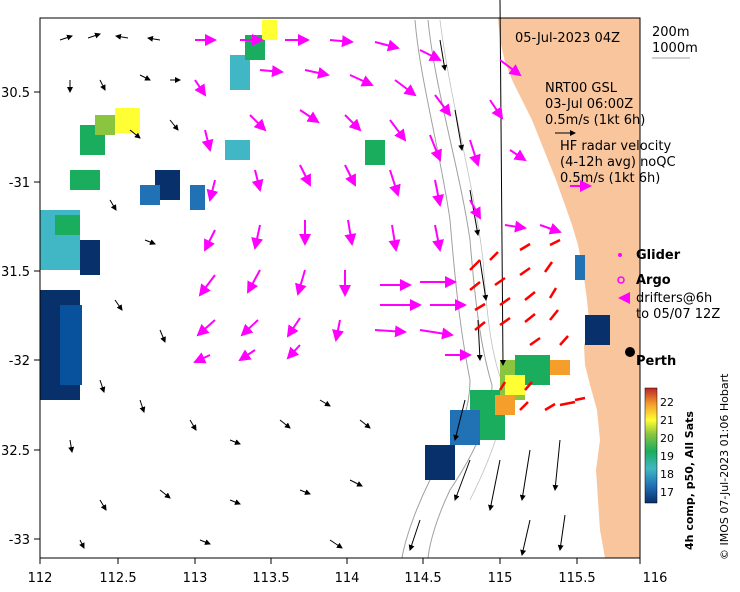 The image size is (740, 592). What do you see at coordinates (667, 456) in the screenshot?
I see `colorbar-tick: 19` at bounding box center [667, 456].